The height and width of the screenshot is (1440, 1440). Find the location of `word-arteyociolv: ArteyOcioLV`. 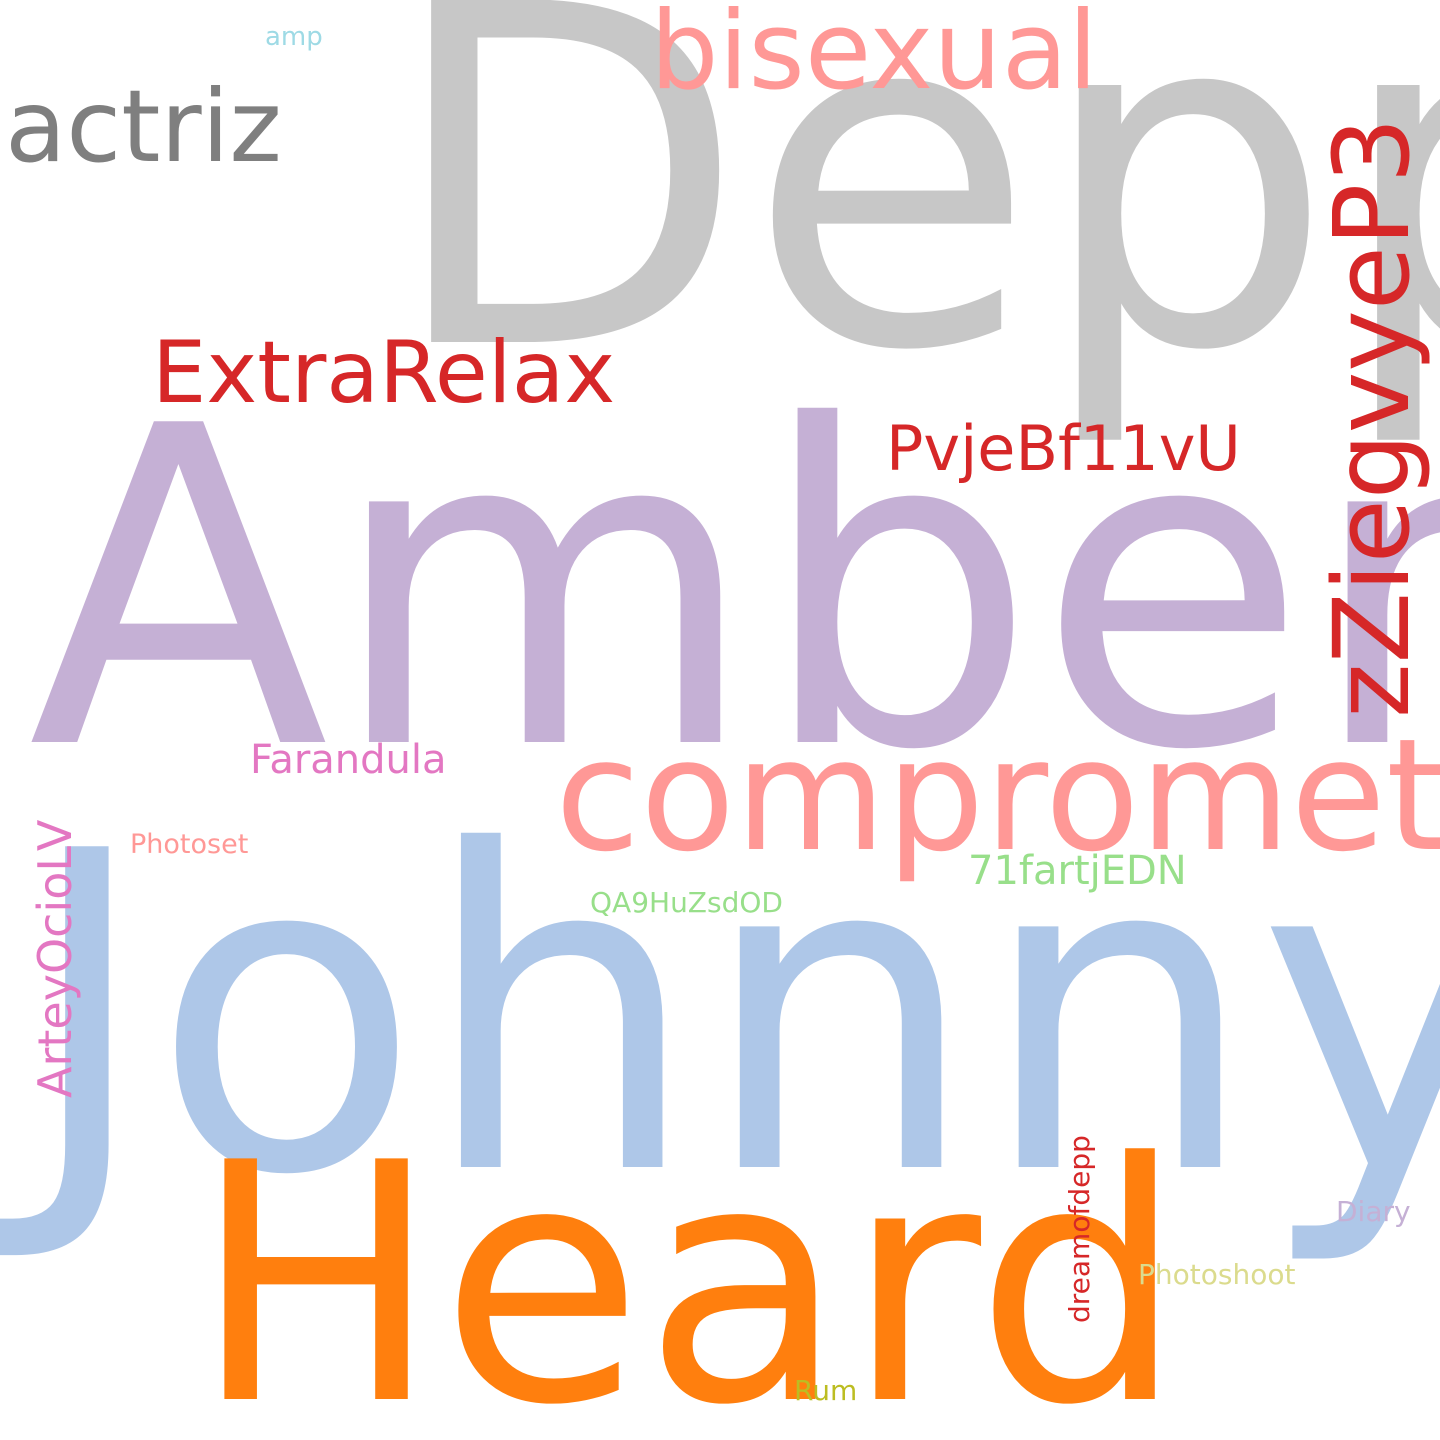

word-arteyociolv: ArteyOcioLV is located at coordinates (55, 958).